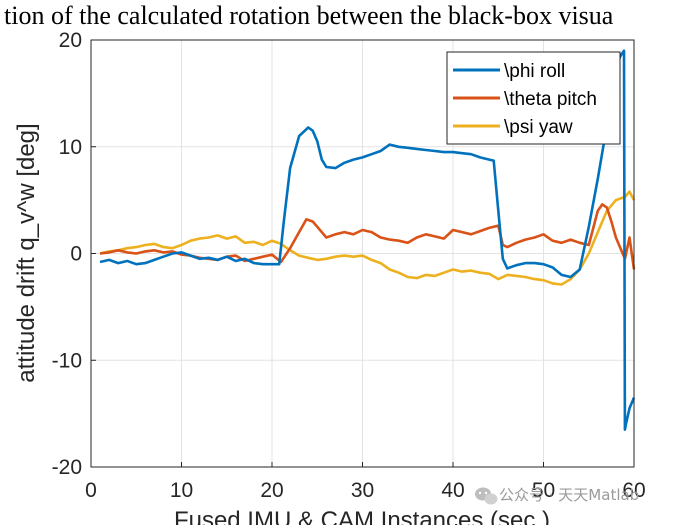 Image resolution: width=700 pixels, height=525 pixels. Describe the element at coordinates (550, 99) in the screenshot. I see `legend-label-pitch: \theta pitch` at that location.